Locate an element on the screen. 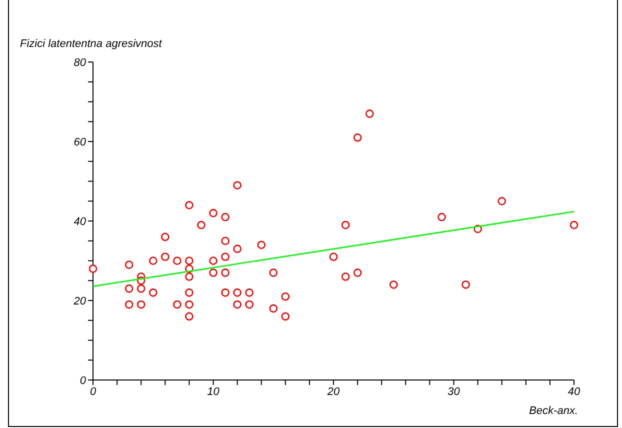 This screenshot has width=622, height=428. y-tick-label: 60 is located at coordinates (80, 142).